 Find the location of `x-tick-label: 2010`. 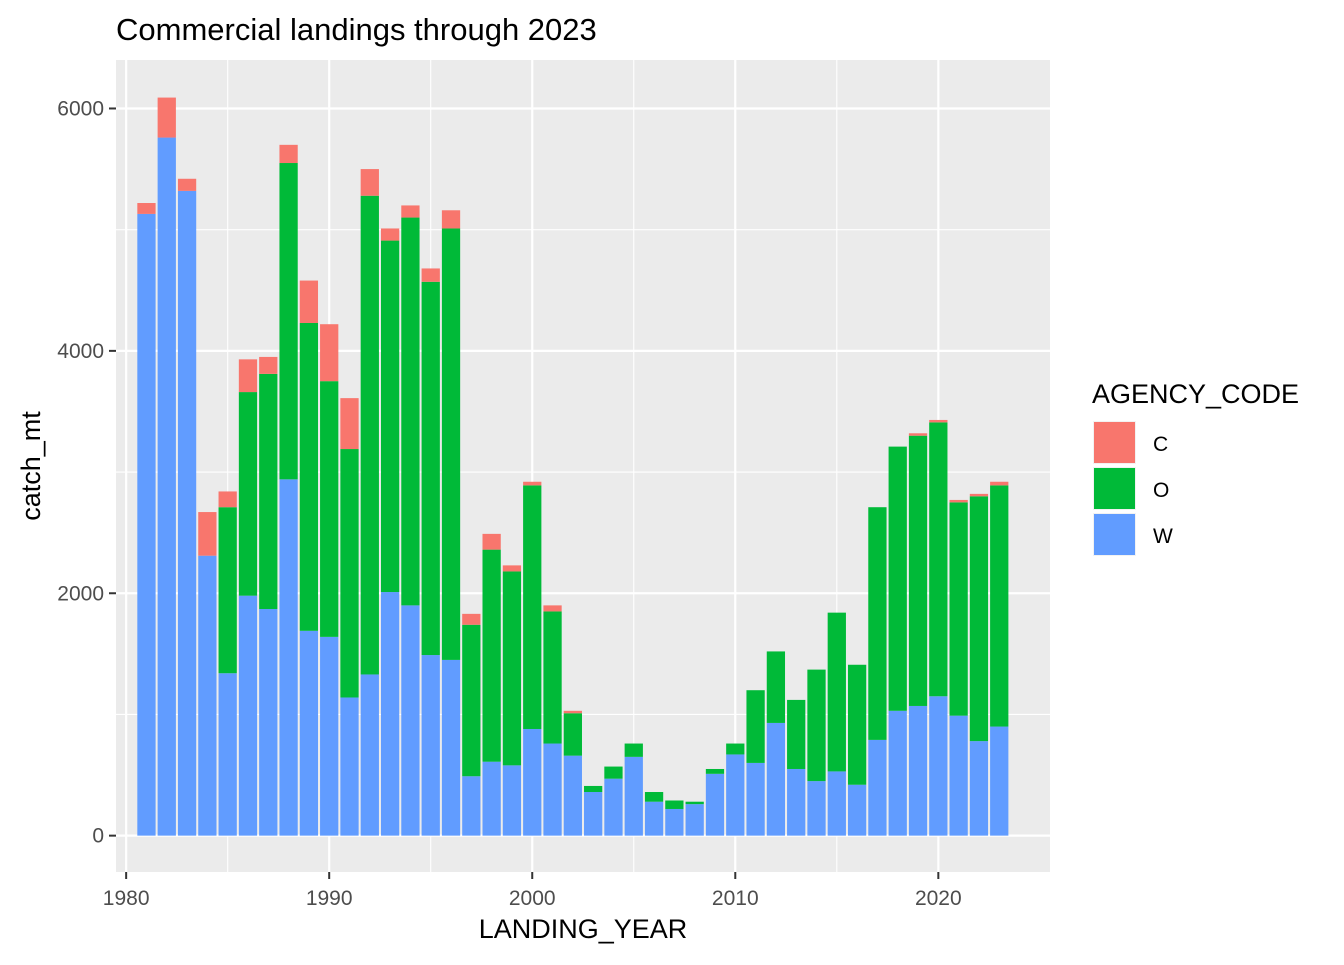

x-tick-label: 2010 is located at coordinates (735, 898).